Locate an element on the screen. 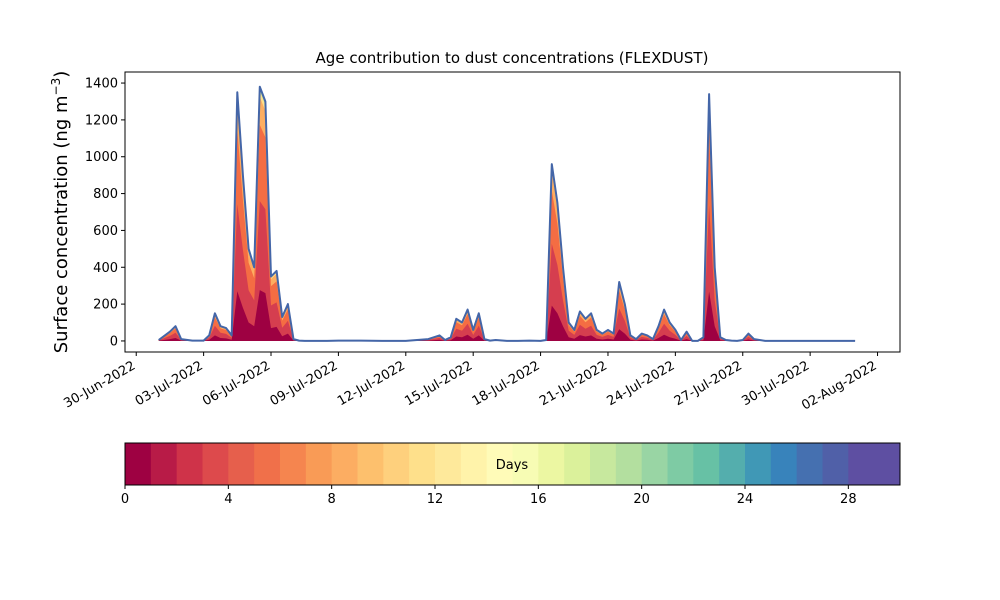  colorbar-frame is located at coordinates (512, 464).